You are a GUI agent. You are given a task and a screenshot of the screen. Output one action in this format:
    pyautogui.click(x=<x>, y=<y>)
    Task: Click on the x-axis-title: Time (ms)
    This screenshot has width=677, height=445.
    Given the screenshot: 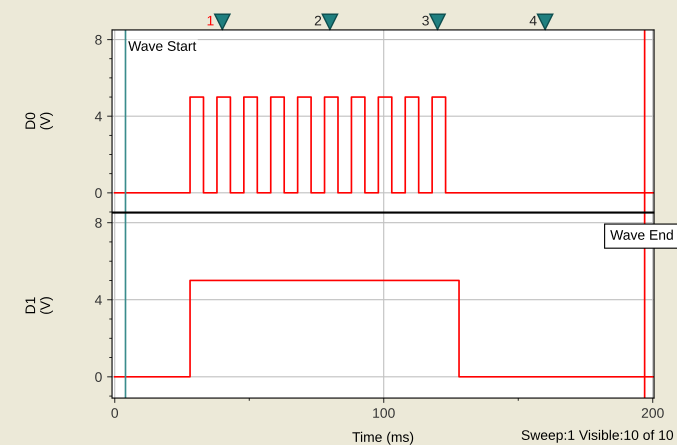 What is the action you would take?
    pyautogui.click(x=383, y=438)
    